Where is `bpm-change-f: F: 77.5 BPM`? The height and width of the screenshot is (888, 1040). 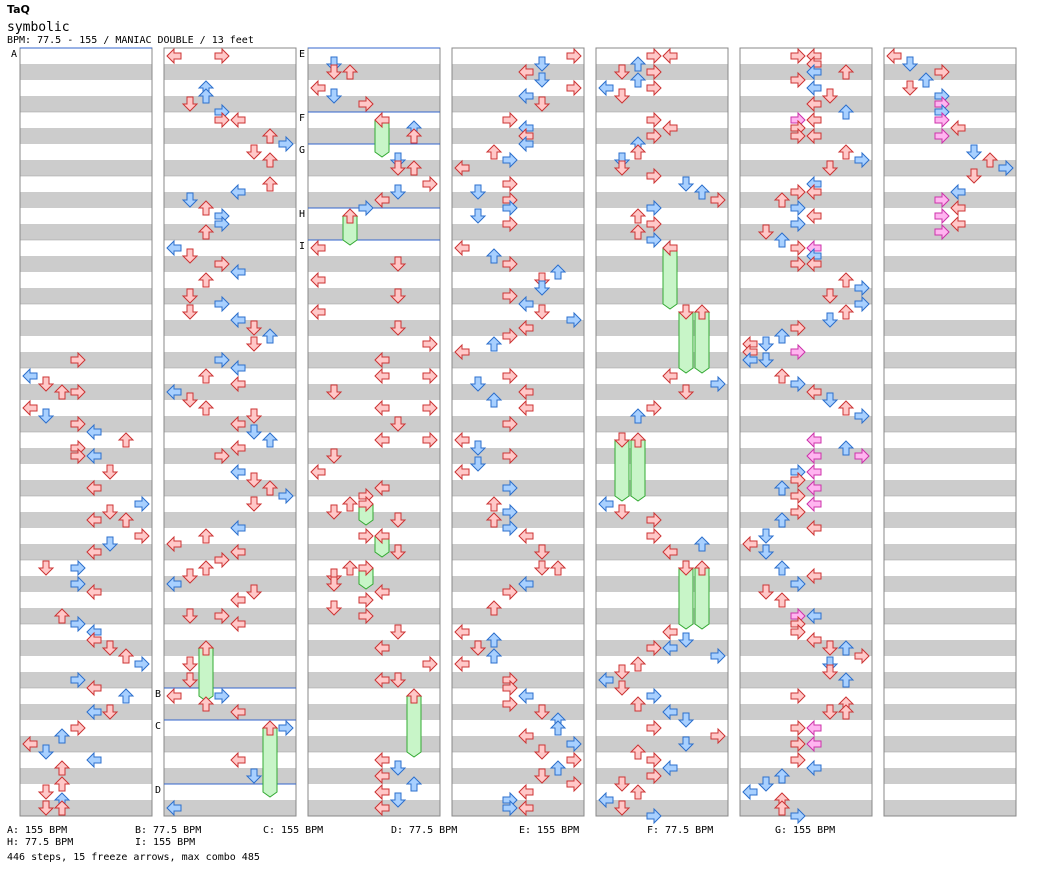 bpm-change-f: F: 77.5 BPM is located at coordinates (680, 830).